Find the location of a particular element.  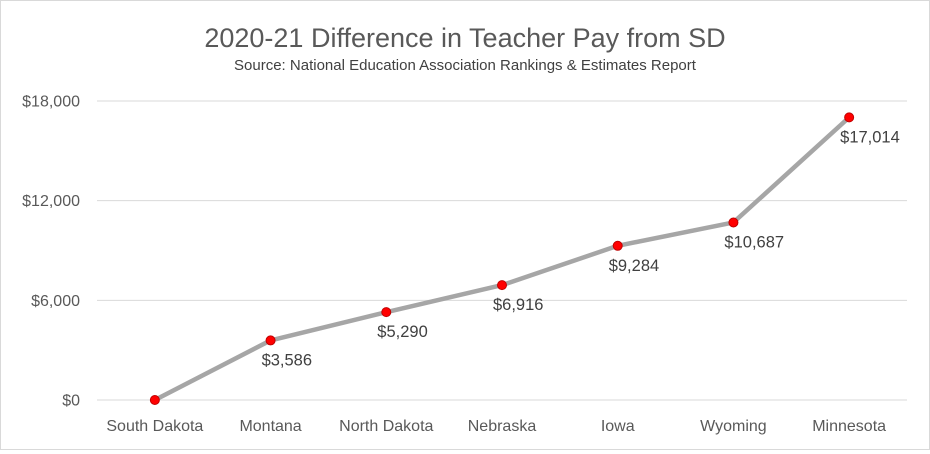

data-point-wyoming is located at coordinates (733, 222).